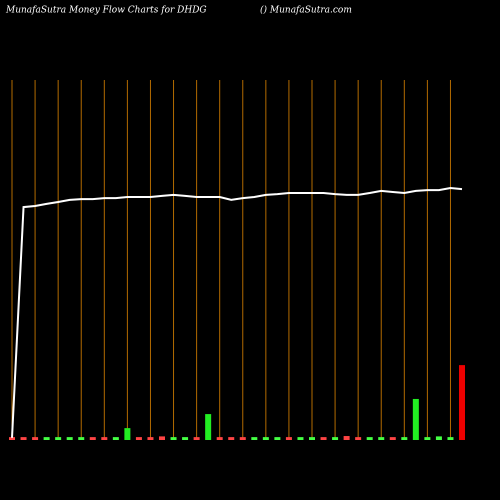 The image size is (500, 500). What do you see at coordinates (106, 11) in the screenshot?
I see `chart-title: MunafaSutra Money Flow Charts for DHDG` at bounding box center [106, 11].